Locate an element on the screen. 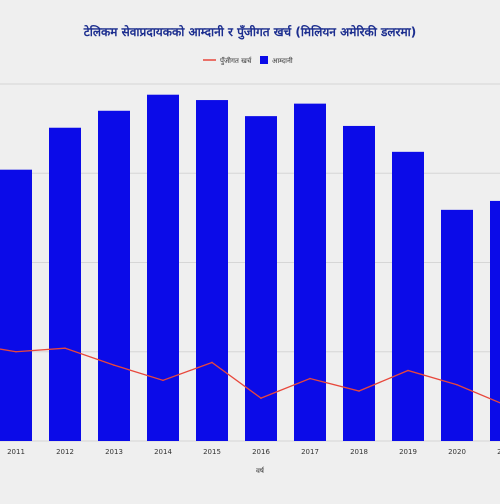 This screenshot has width=500, height=504. x-tick-label: 2015 is located at coordinates (212, 452).